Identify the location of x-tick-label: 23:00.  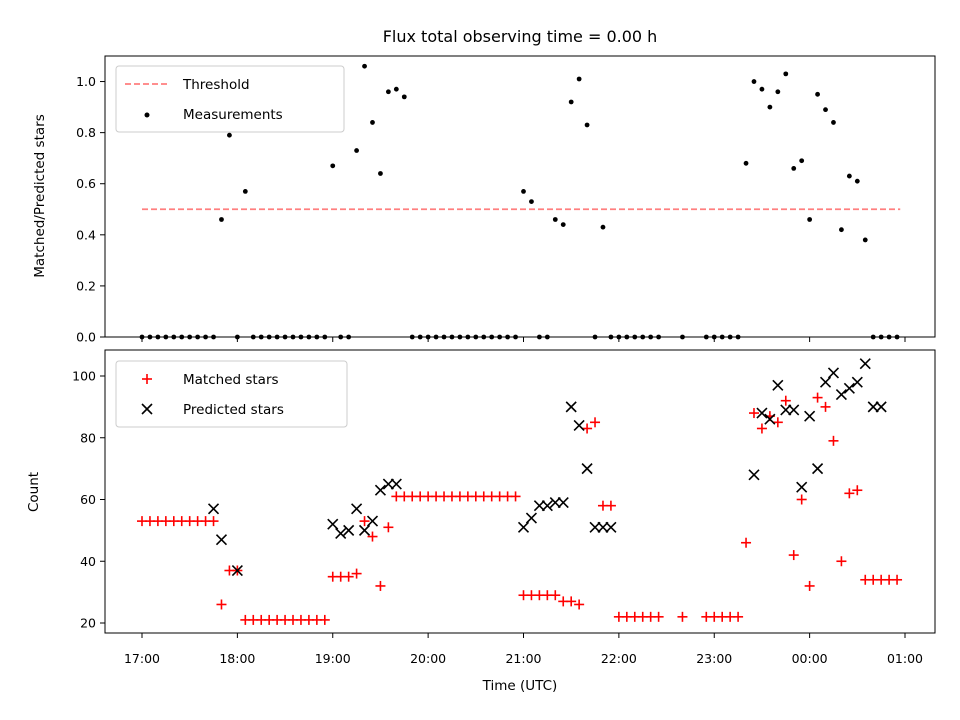
(714, 658).